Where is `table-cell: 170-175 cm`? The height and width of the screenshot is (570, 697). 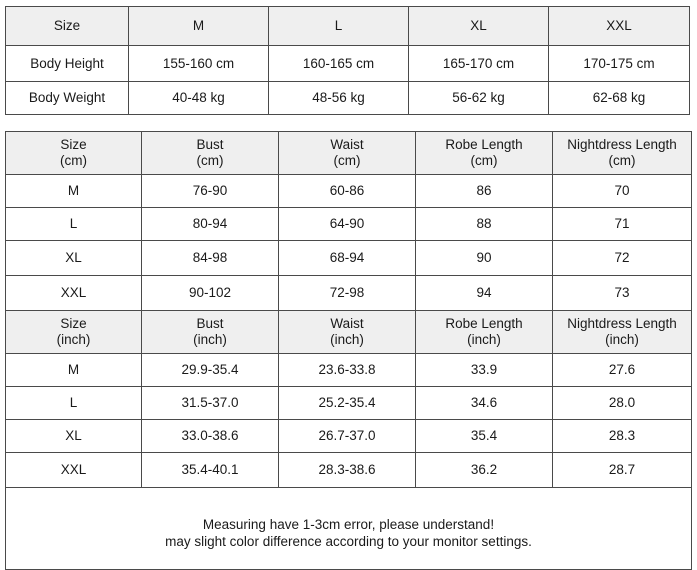 table-cell: 170-175 cm is located at coordinates (619, 63).